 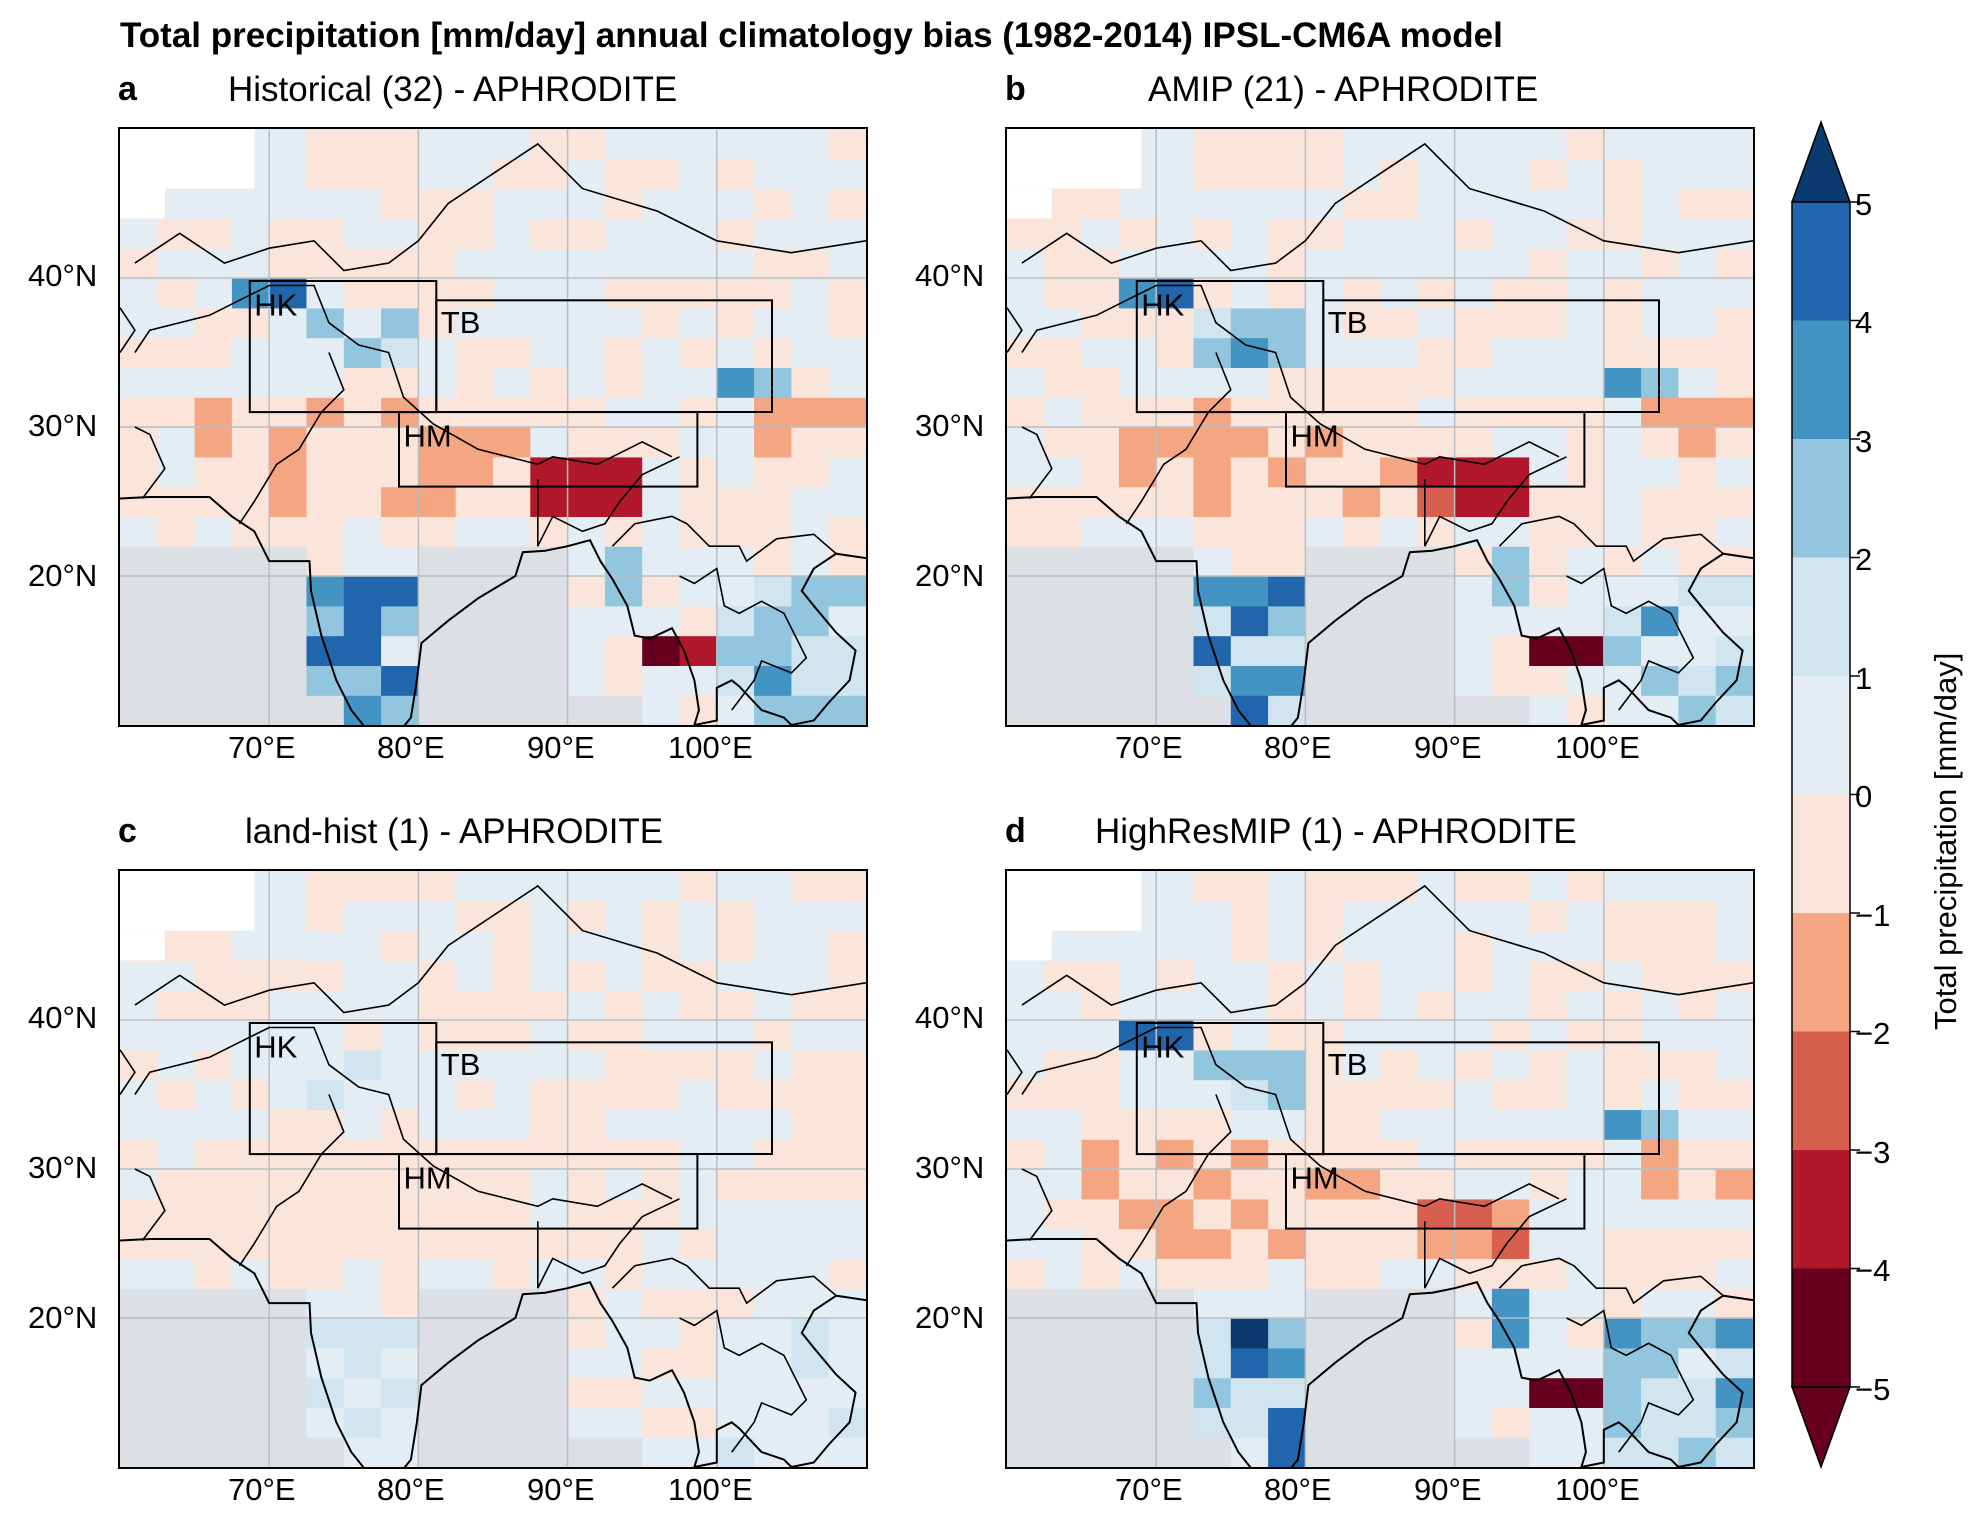 I want to click on region-label-hk: HK, so click(x=275, y=1046).